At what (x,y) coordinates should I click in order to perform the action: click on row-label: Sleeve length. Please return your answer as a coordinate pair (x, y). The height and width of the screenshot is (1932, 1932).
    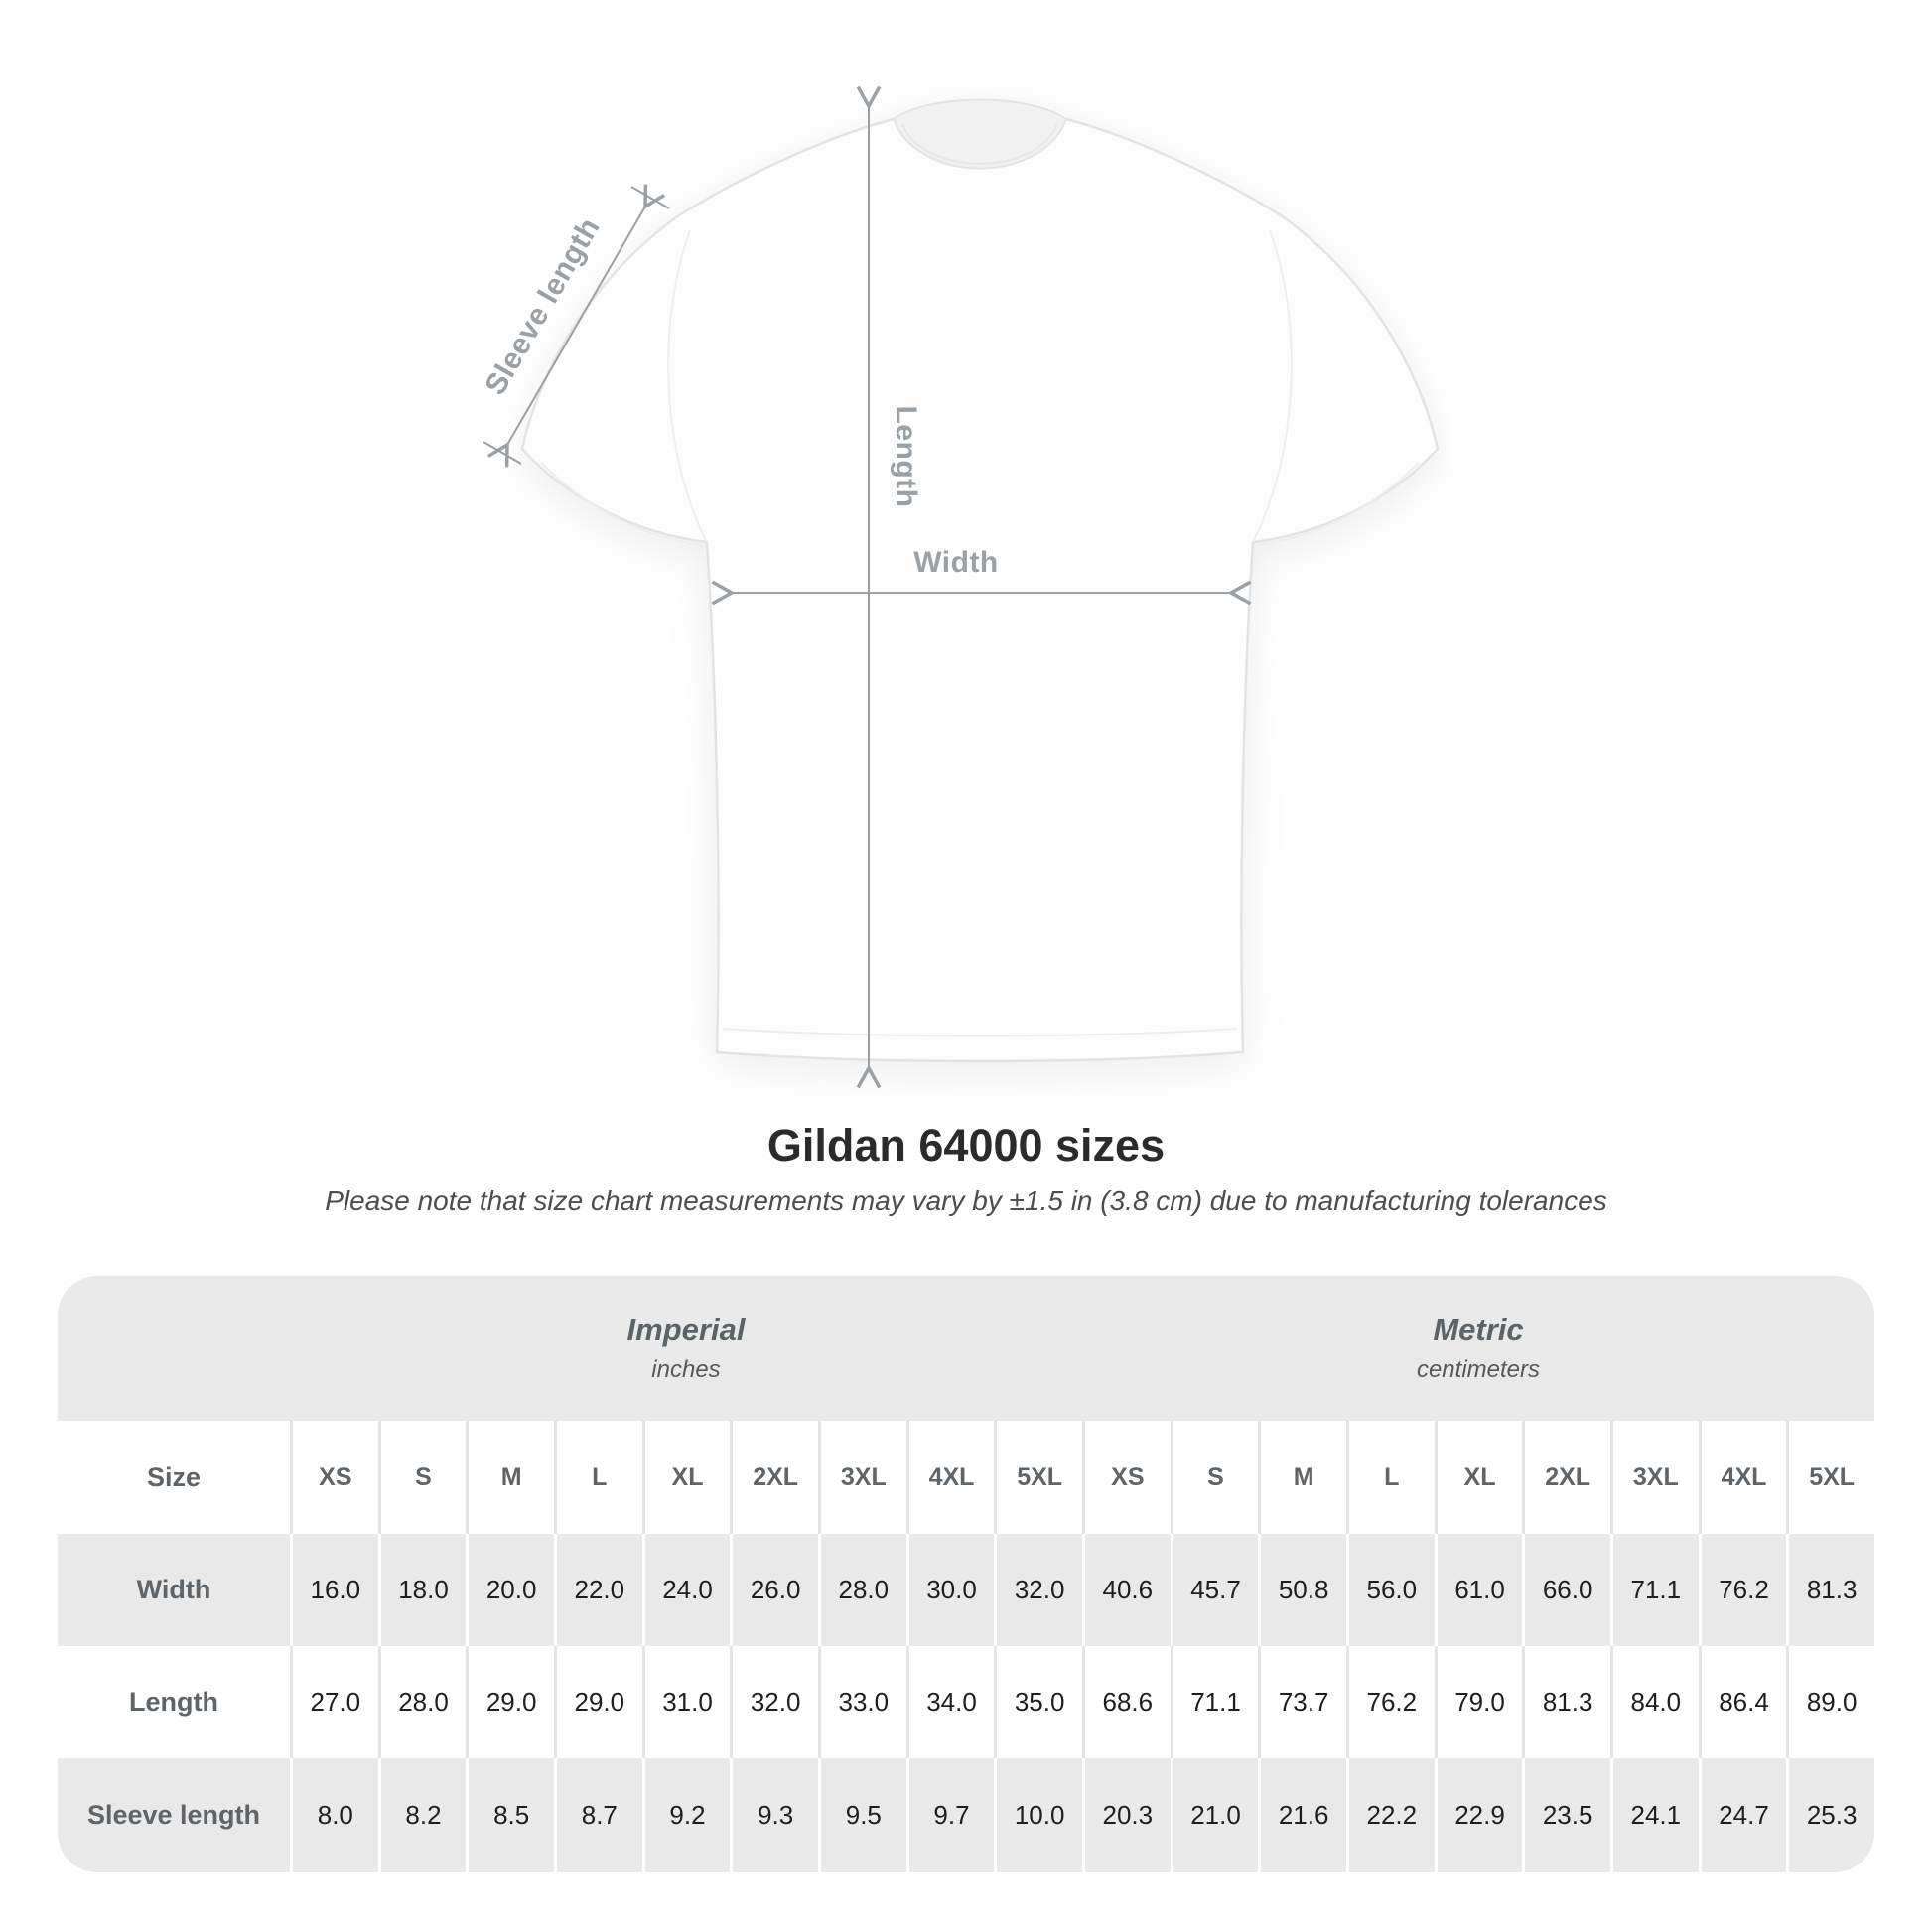
    Looking at the image, I should click on (174, 1815).